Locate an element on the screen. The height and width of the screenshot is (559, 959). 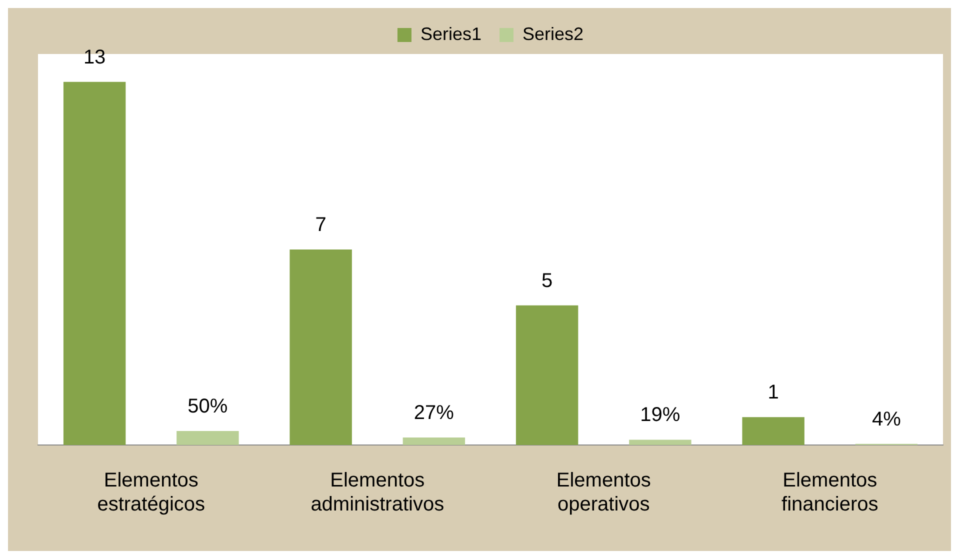
data-label: 19% is located at coordinates (660, 415).